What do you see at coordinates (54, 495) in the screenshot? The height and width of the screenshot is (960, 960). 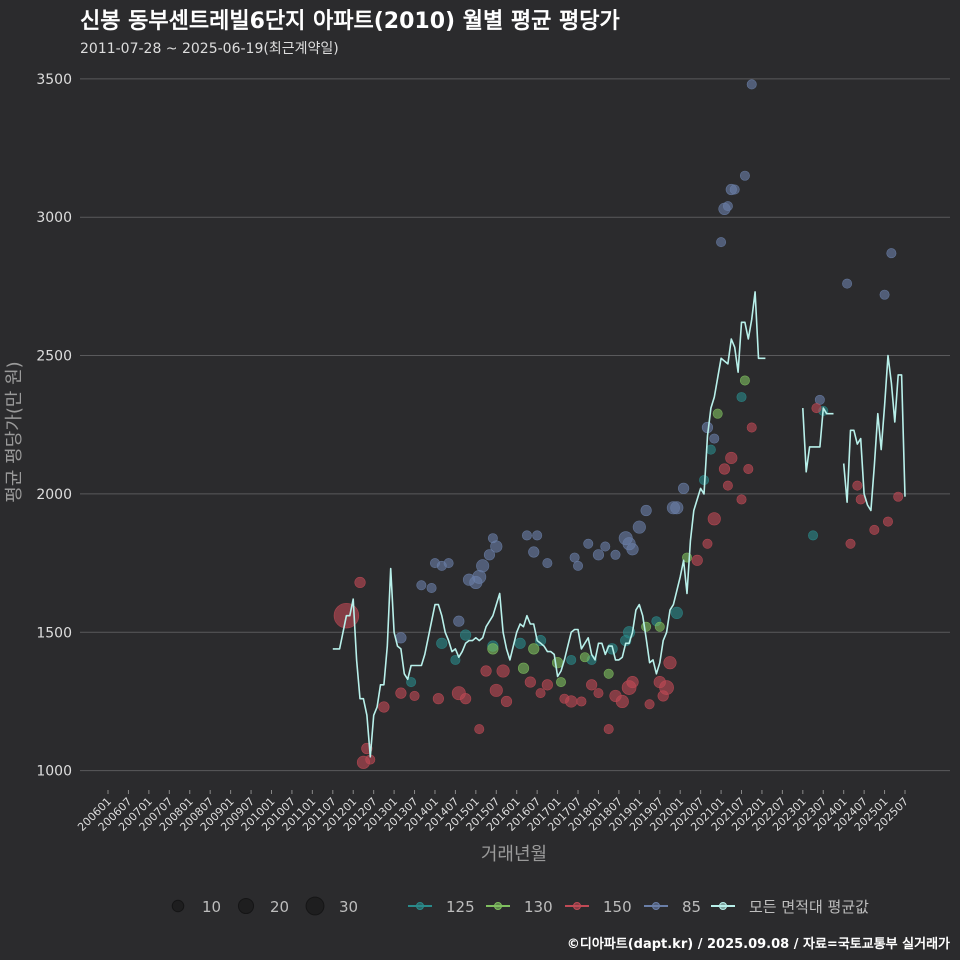 I see `y-tick-label: 2000` at bounding box center [54, 495].